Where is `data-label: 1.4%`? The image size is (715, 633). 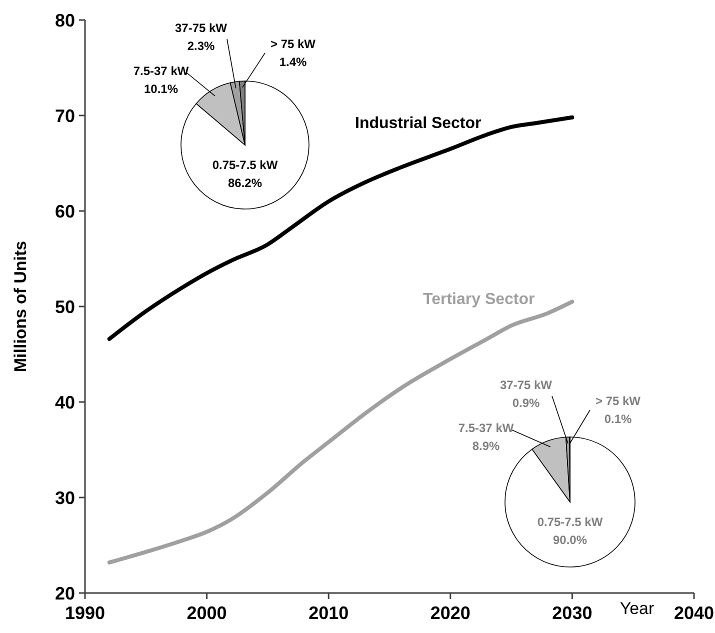
data-label: 1.4% is located at coordinates (293, 62).